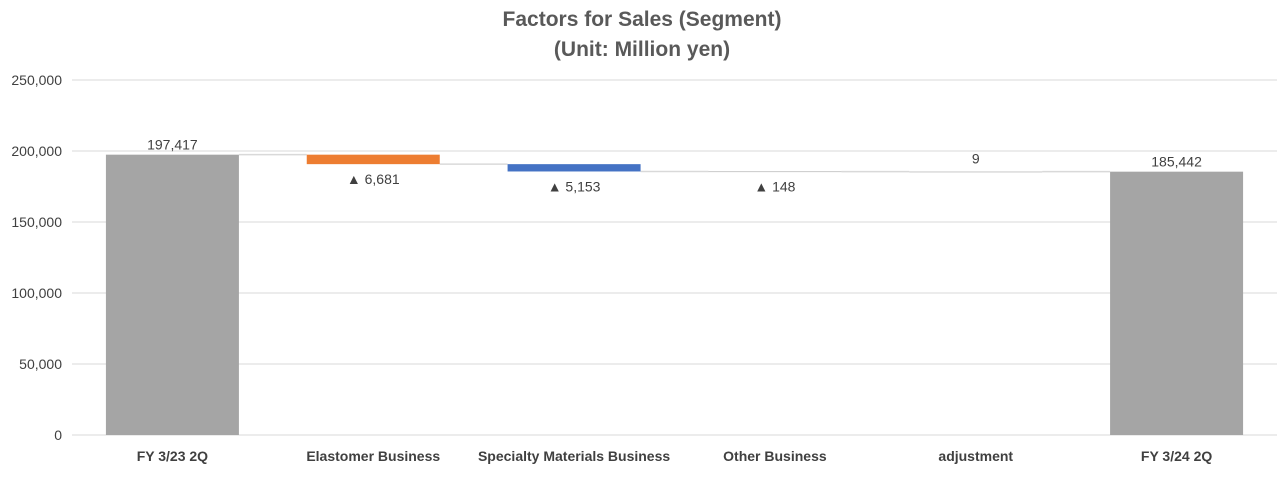 This screenshot has height=477, width=1285. Describe the element at coordinates (642, 49) in the screenshot. I see `chart-subtitle: (Unit: Million yen)` at that location.